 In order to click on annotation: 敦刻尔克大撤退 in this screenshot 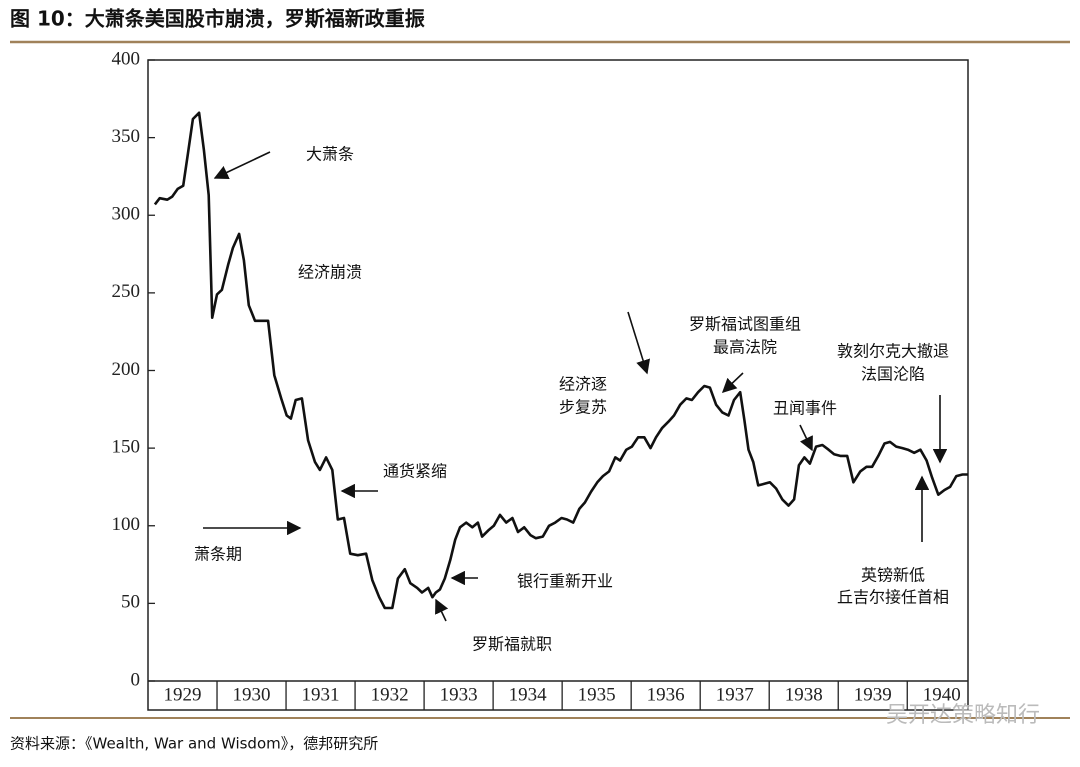, I will do `click(893, 351)`.